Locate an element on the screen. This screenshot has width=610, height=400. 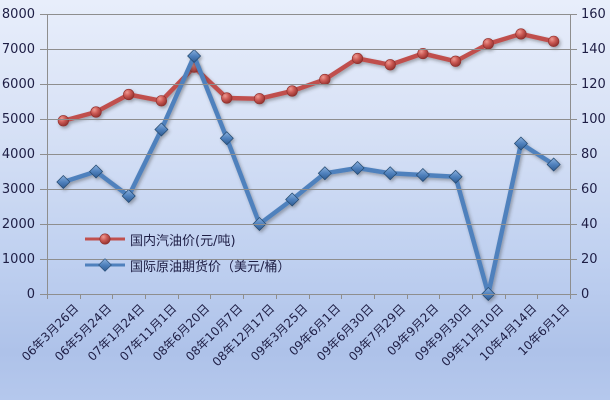
legend-item-crude: 国际原油期货价（美元/桶） is located at coordinates (187, 265).